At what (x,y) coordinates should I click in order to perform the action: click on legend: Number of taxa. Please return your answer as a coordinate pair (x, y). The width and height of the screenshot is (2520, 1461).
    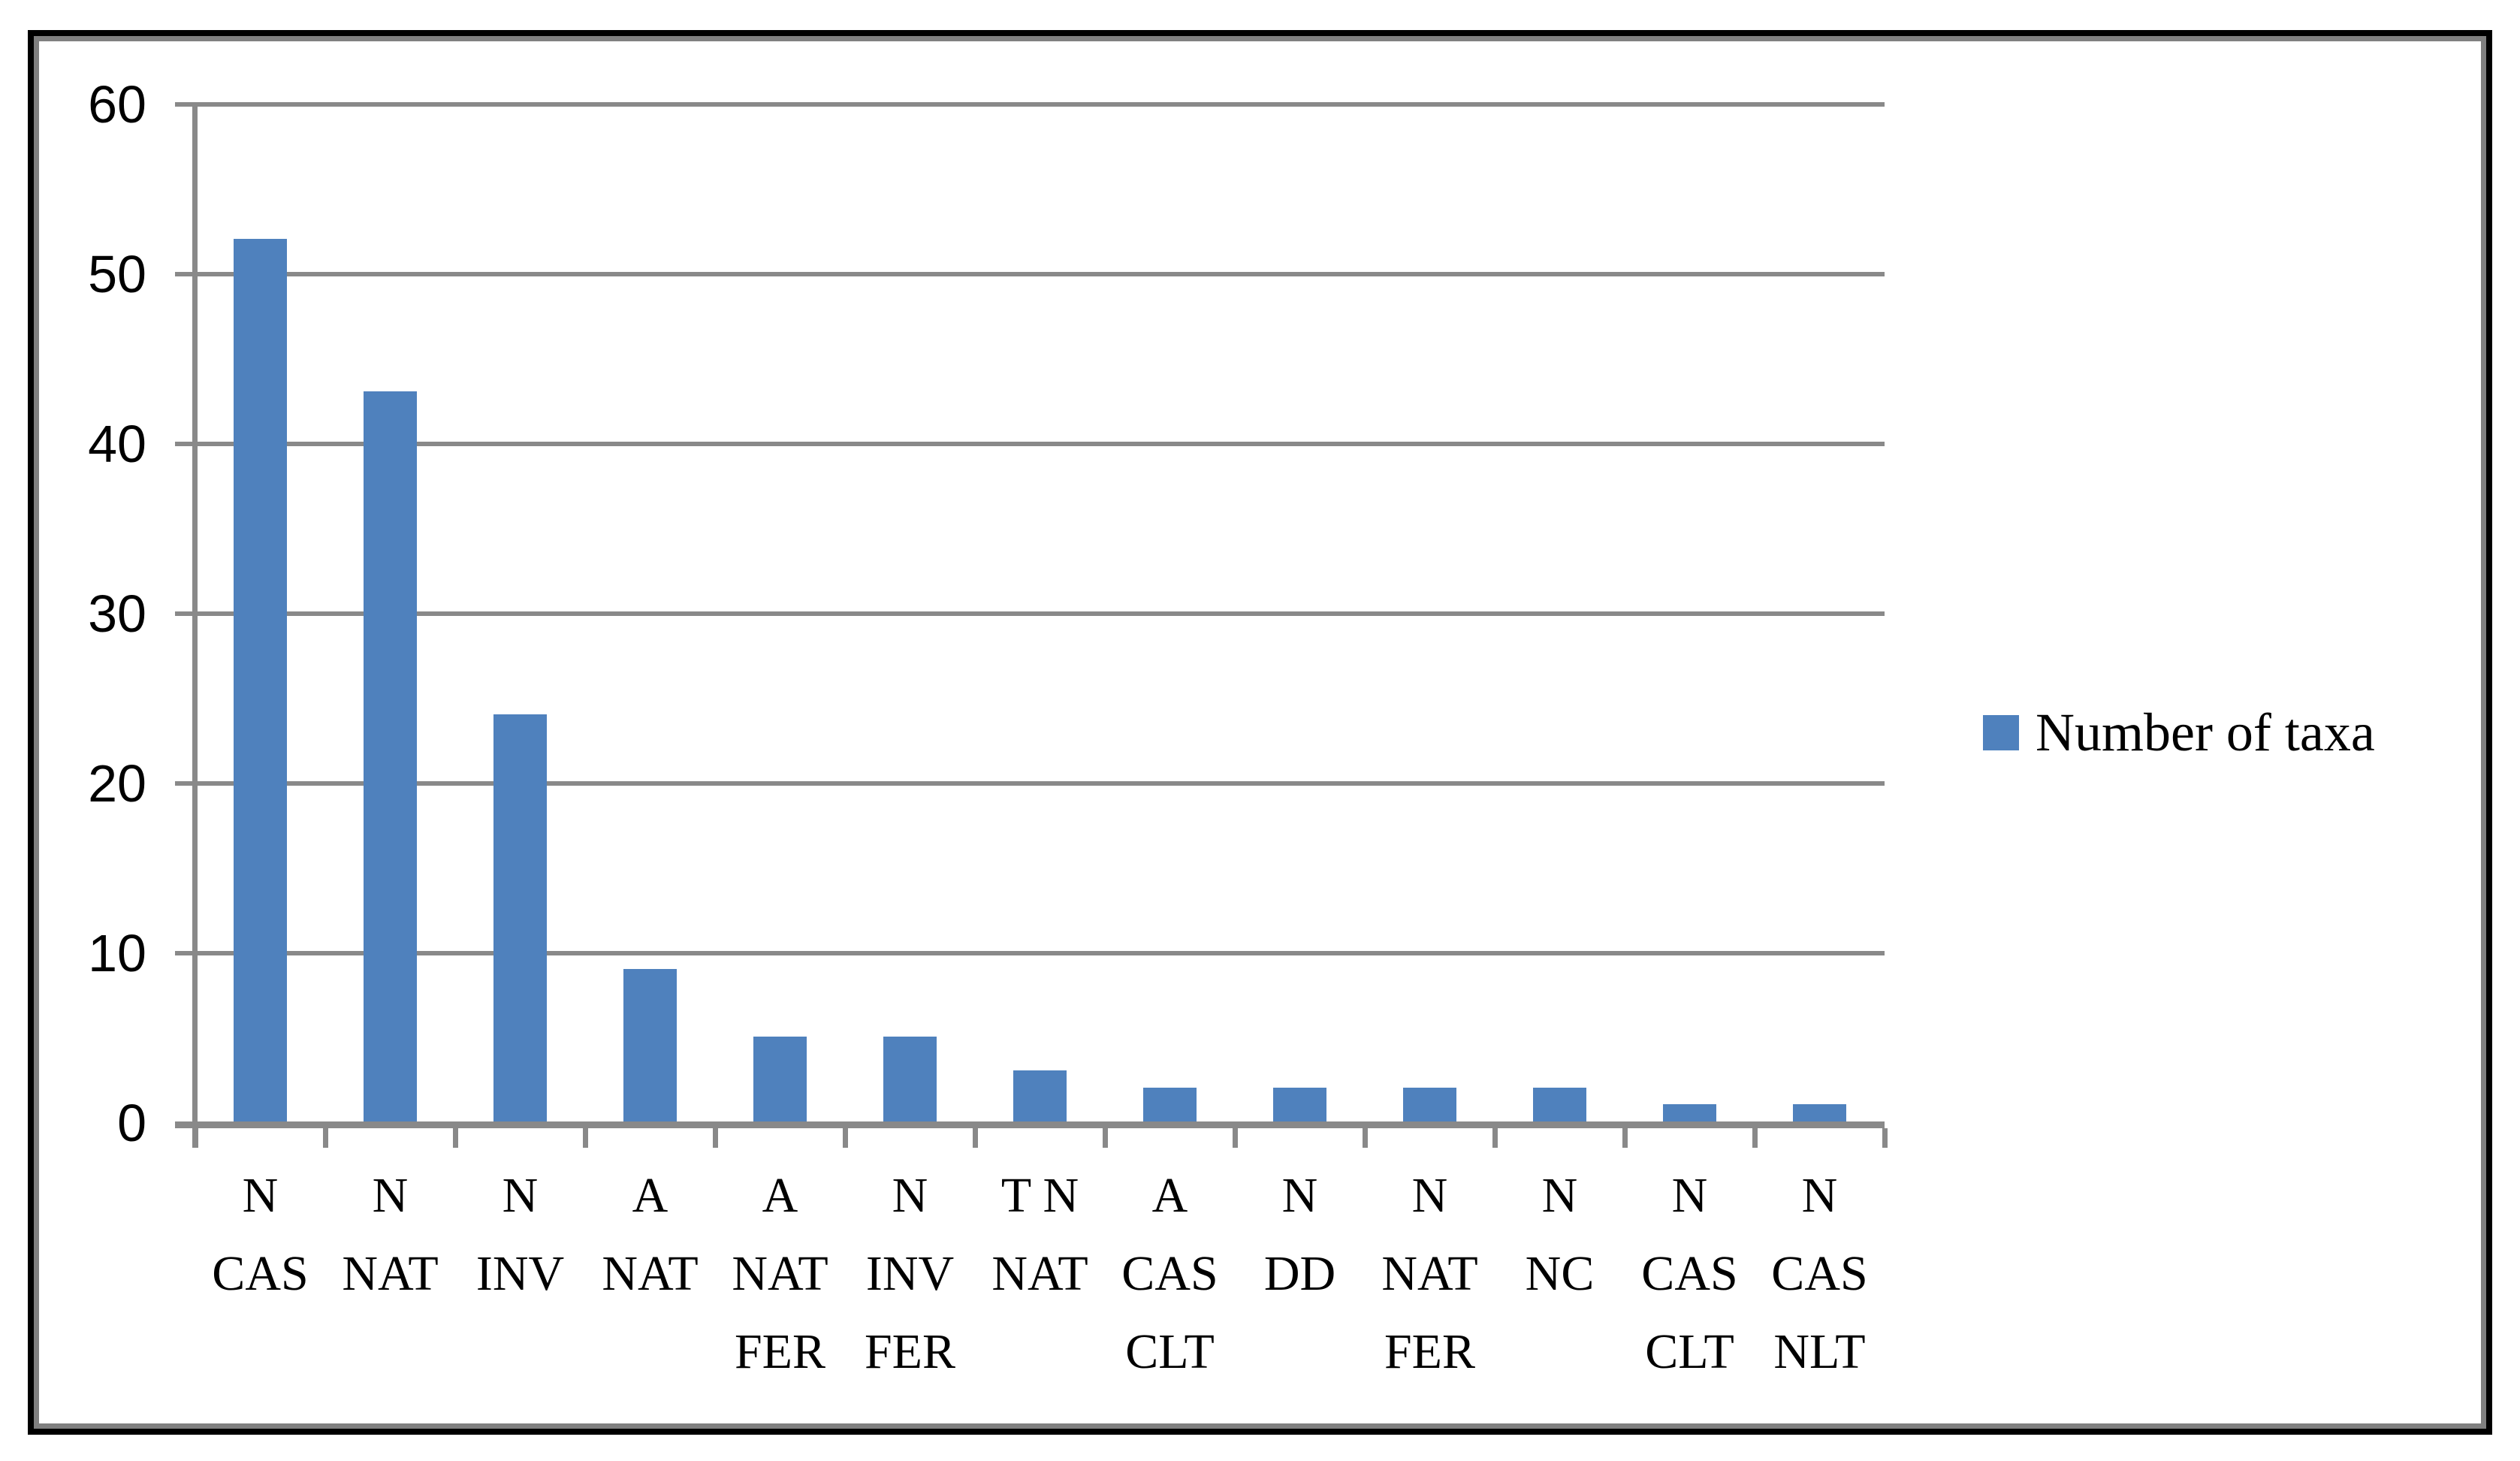
    Looking at the image, I should click on (2179, 732).